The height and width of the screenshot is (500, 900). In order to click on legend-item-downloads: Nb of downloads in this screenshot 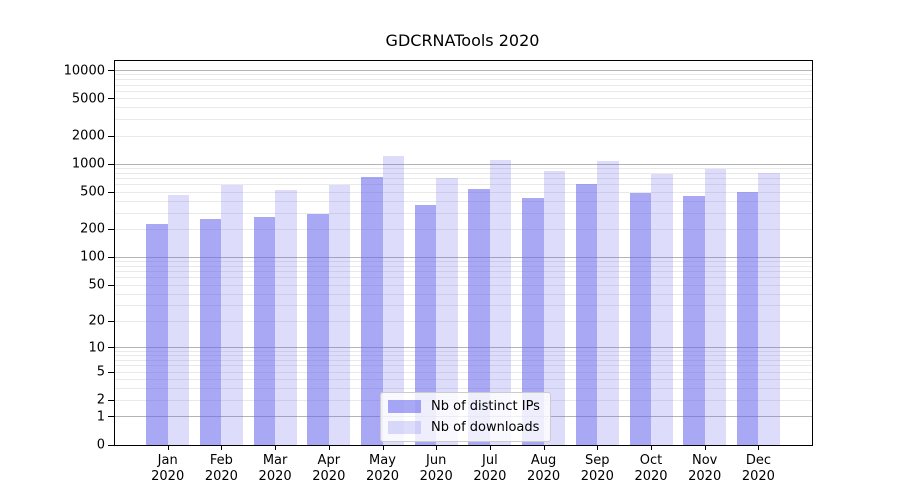, I will do `click(464, 427)`.